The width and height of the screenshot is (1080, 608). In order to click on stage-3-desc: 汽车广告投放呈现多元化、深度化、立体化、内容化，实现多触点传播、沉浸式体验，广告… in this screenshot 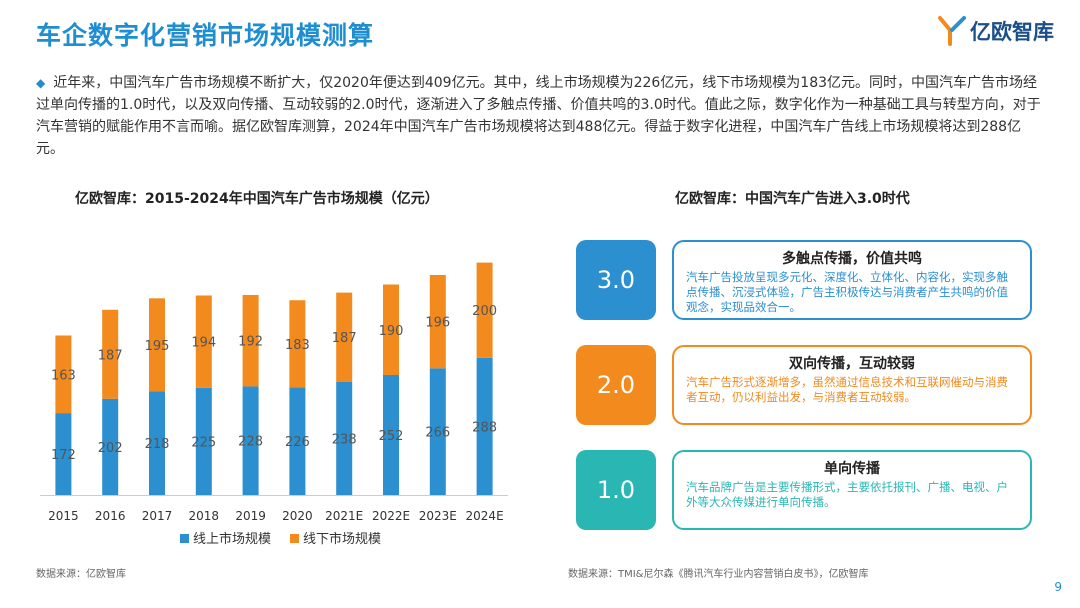, I will do `click(847, 292)`.